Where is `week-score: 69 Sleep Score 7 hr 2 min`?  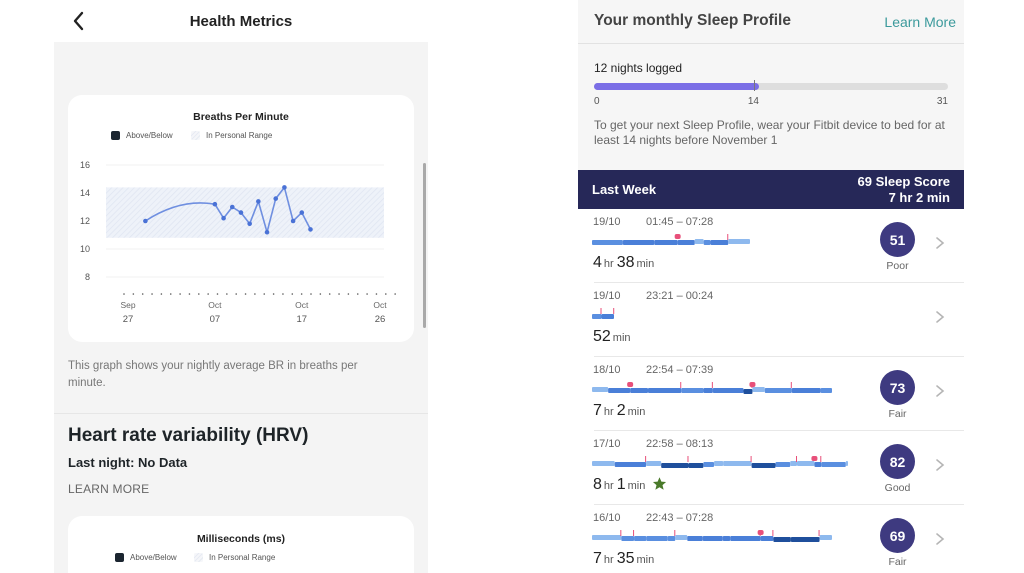 week-score: 69 Sleep Score 7 hr 2 min is located at coordinates (904, 189).